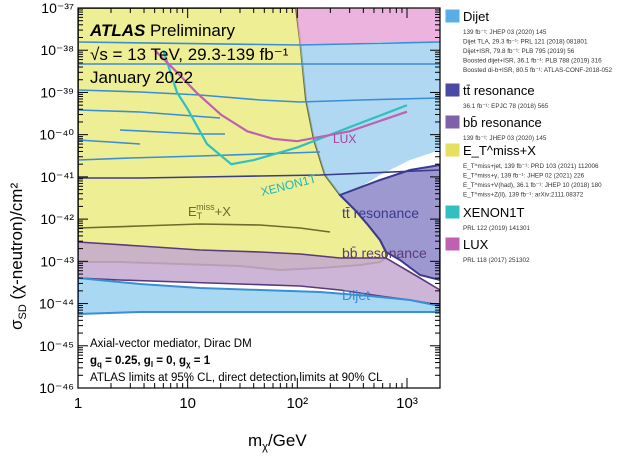 Image resolution: width=640 pixels, height=460 pixels. I want to click on y-tick-label: 10⁻⁴⁵, so click(56, 346).